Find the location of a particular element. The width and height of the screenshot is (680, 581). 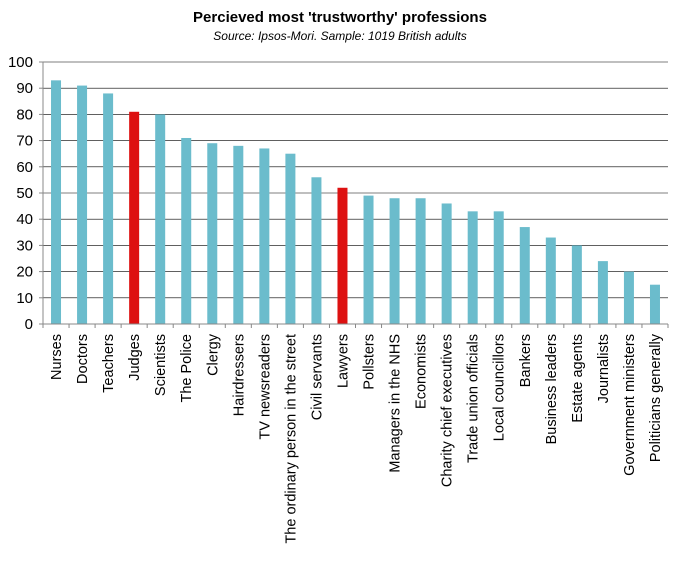

x-tick-label: Business leaders is located at coordinates (552, 389).